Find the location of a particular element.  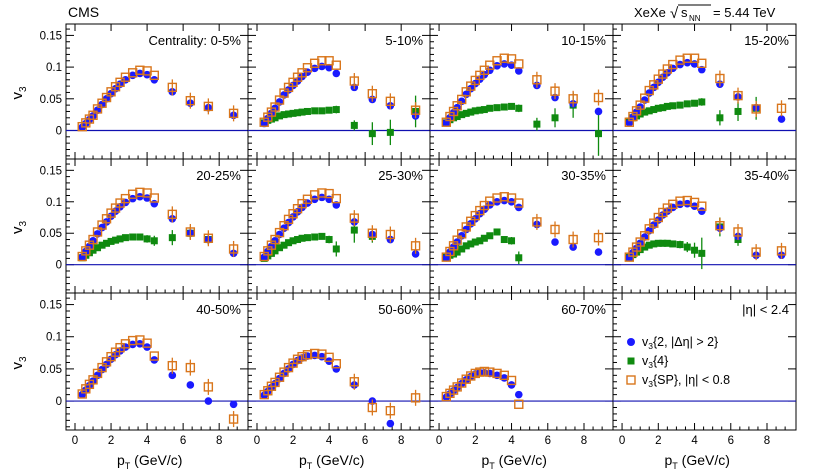

panel-4: 15-20% is located at coordinates (704, 91).